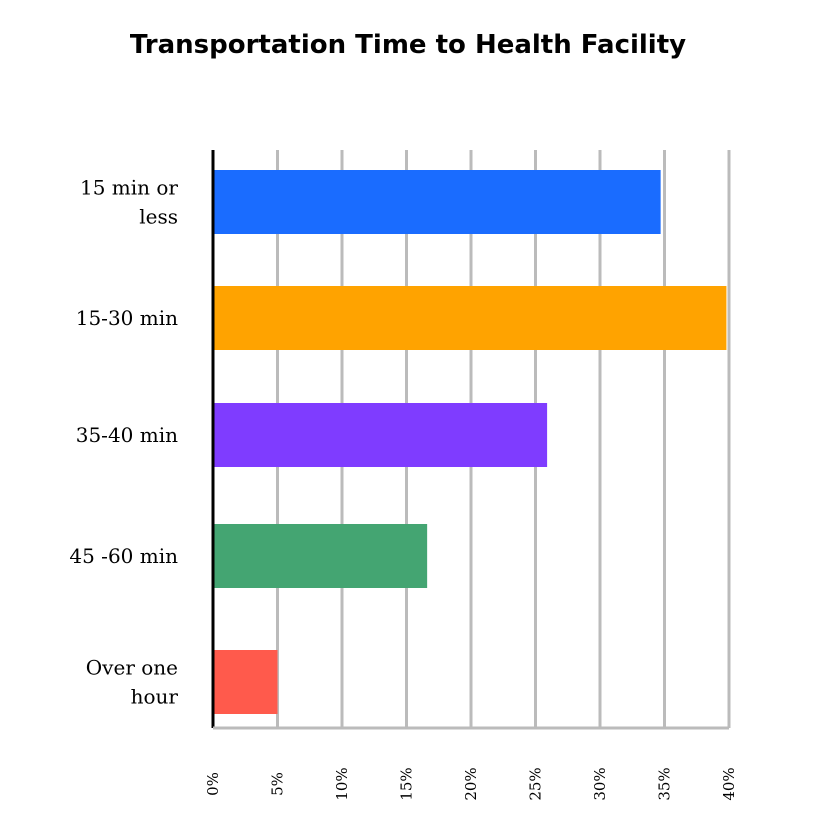  I want to click on category-label: Over one hour, so click(132, 682).